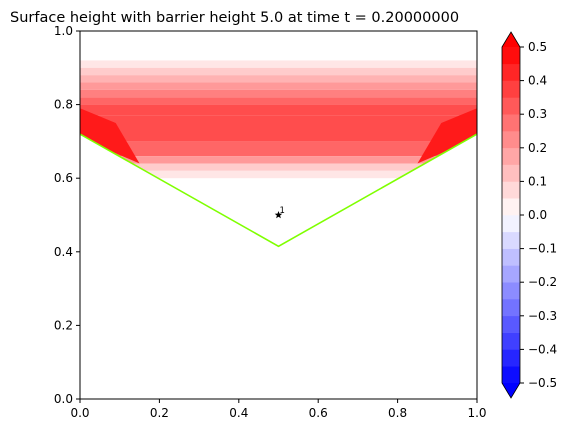 The image size is (572, 433). Describe the element at coordinates (537, 181) in the screenshot. I see `colorbar-tick-label-4: 0.1` at that location.